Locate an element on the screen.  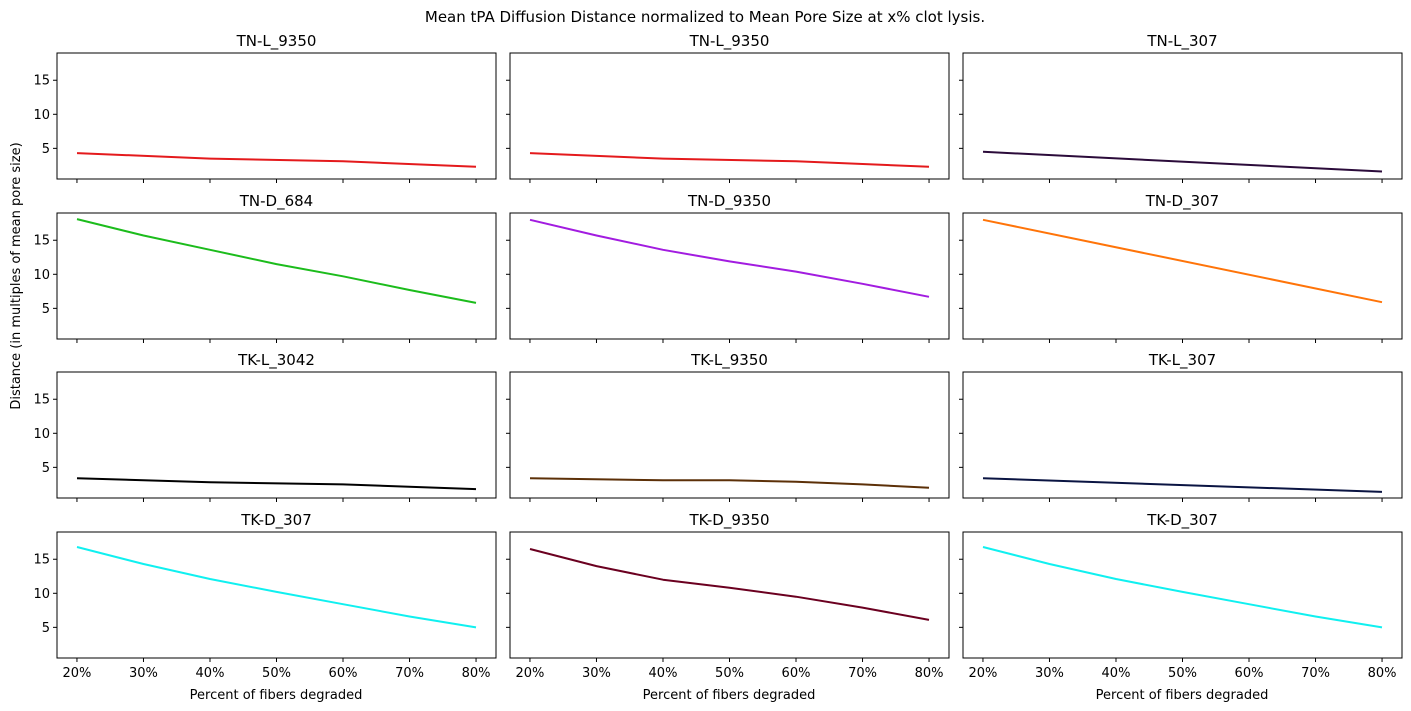
subplot-6: TN-D_307 is located at coordinates (1181, 267).